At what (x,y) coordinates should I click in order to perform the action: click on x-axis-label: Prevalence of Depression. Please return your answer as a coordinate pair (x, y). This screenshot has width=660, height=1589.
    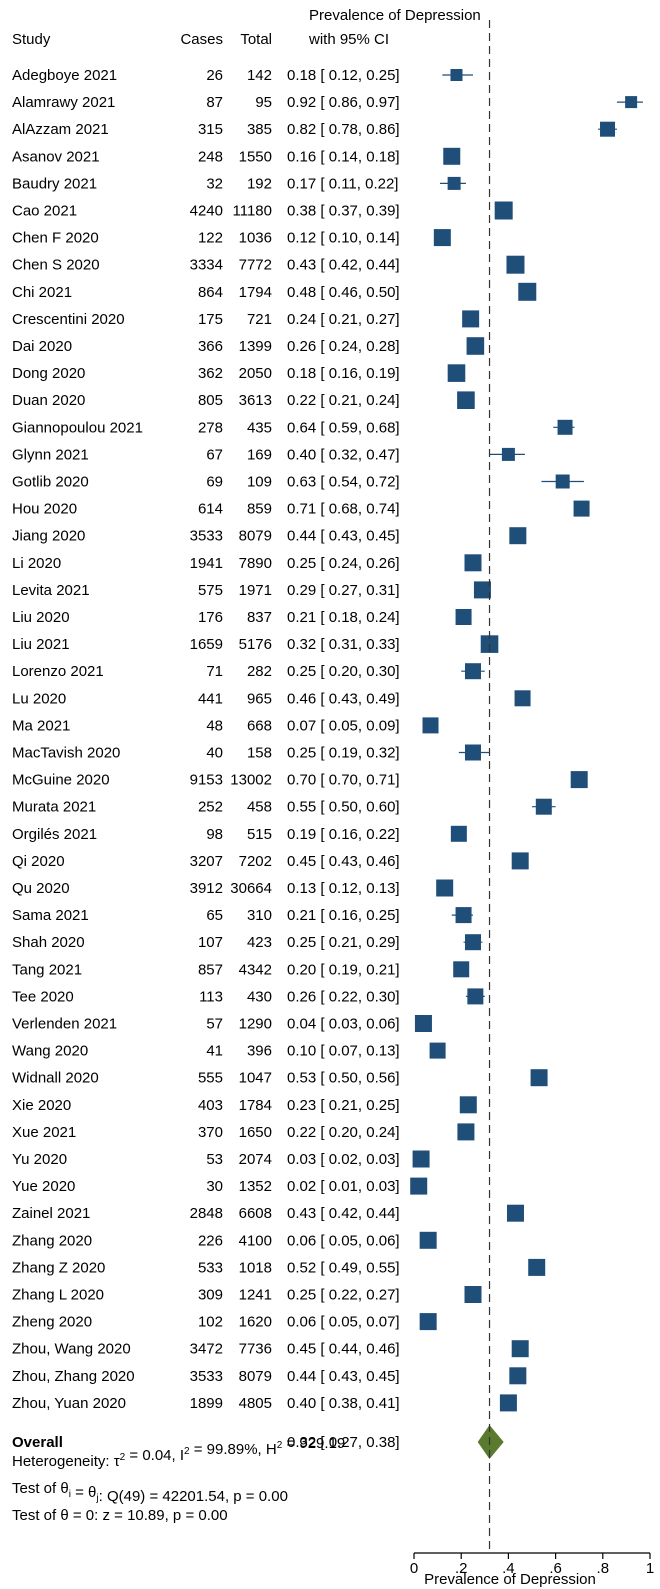
    Looking at the image, I should click on (510, 1579).